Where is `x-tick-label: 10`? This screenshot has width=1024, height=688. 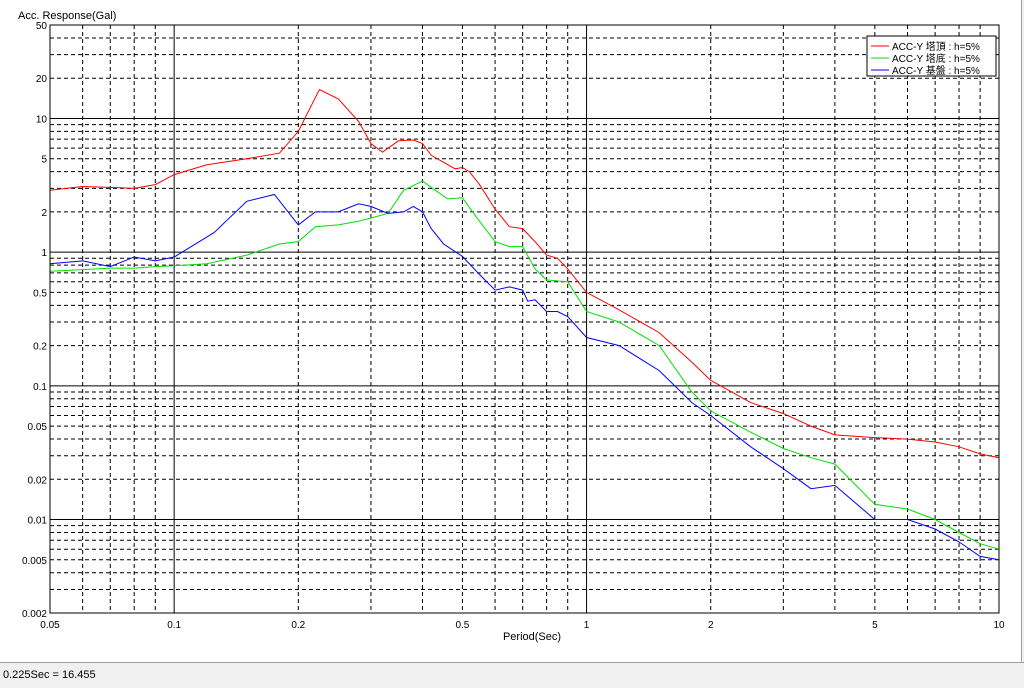
x-tick-label: 10 is located at coordinates (999, 625).